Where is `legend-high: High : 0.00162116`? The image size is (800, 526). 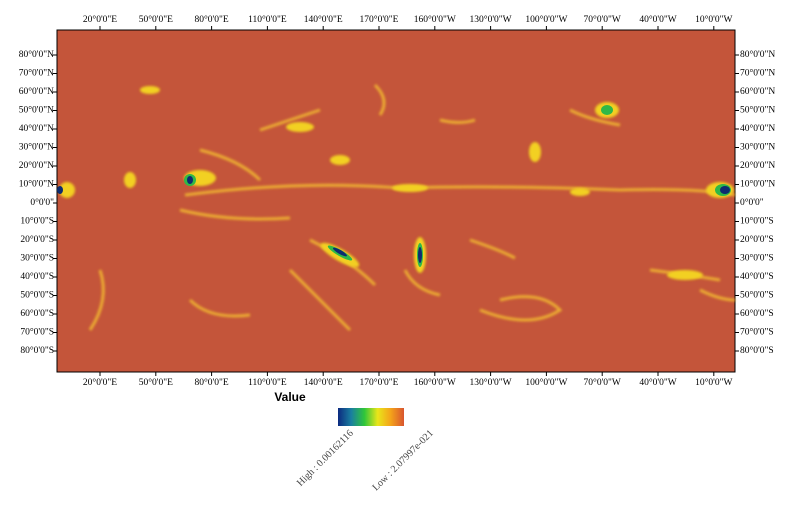
legend-high: High : 0.00162116 is located at coordinates (325, 458).